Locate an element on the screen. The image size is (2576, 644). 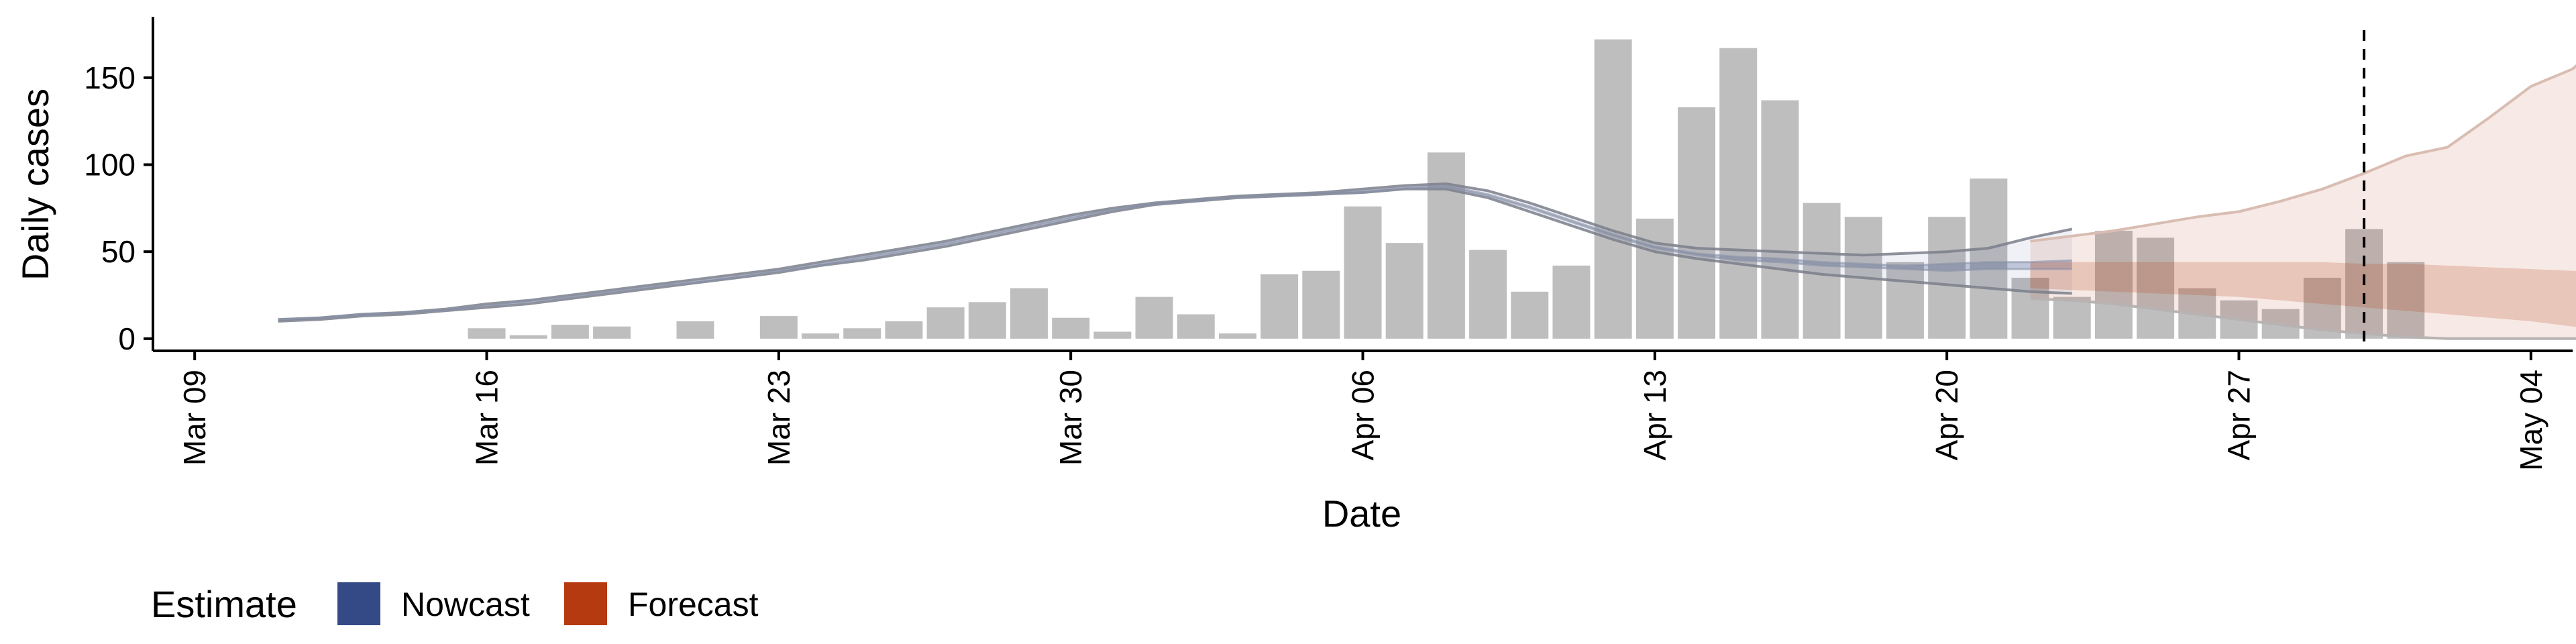
x-tick-label: Mar 09 is located at coordinates (194, 418).